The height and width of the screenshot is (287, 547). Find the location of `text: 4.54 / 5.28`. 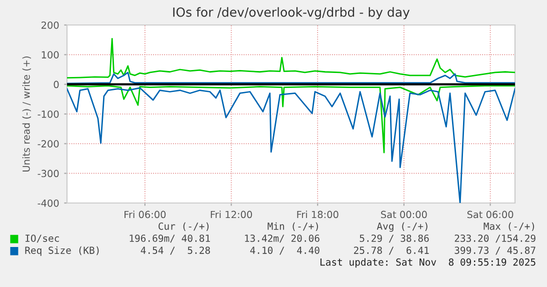

text: 4.54 / 5.28 is located at coordinates (175, 250).